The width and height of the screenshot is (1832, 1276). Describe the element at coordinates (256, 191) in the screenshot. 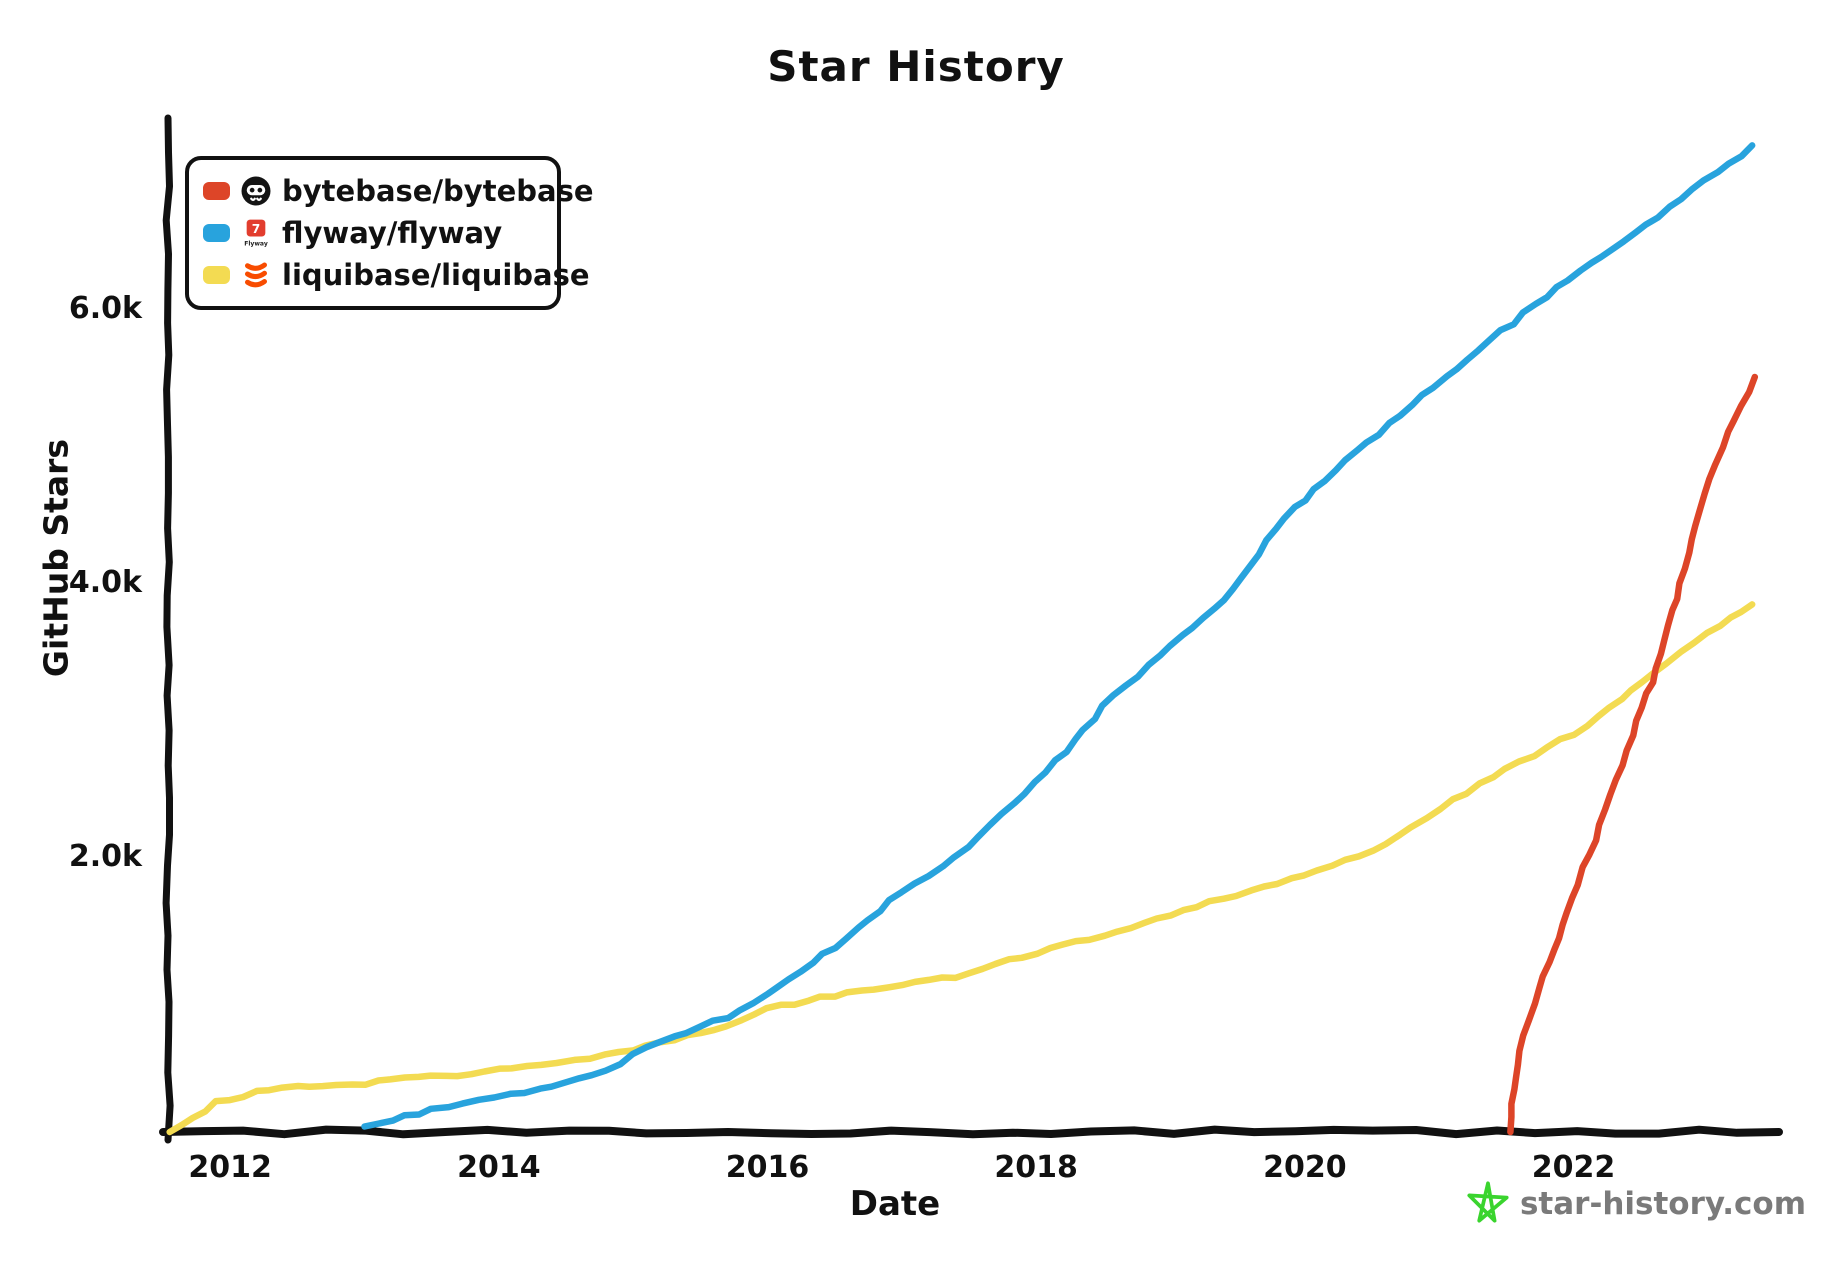

I see `bytebase-icon` at that location.